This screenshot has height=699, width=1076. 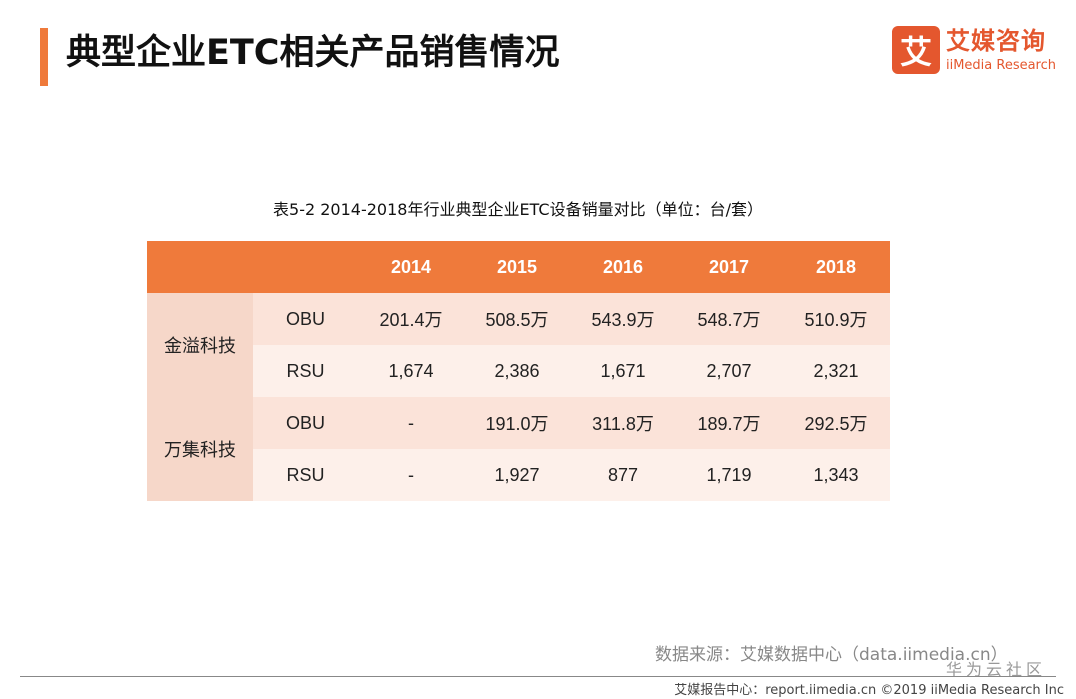 I want to click on table-row: RSU 1,674 2,386 1,671 2,707 2,321, so click(x=518, y=371).